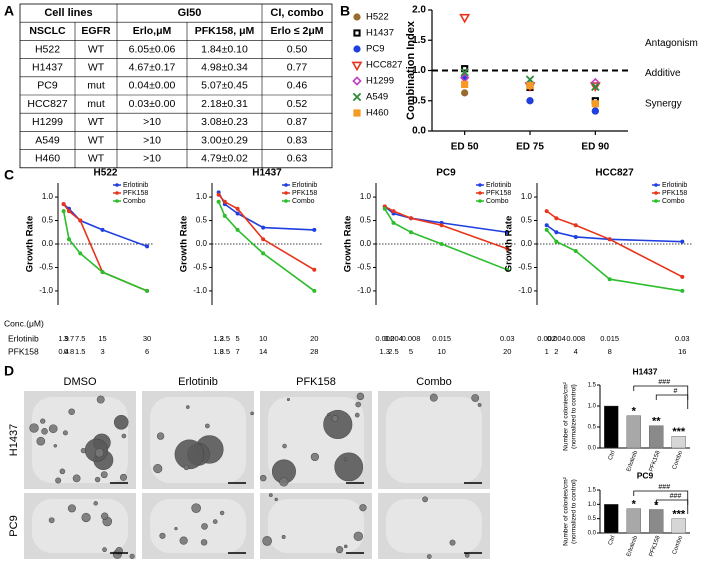 This screenshot has width=713, height=563. Describe the element at coordinates (556, 338) in the screenshot. I see `x-tick-label: 0.004` at that location.